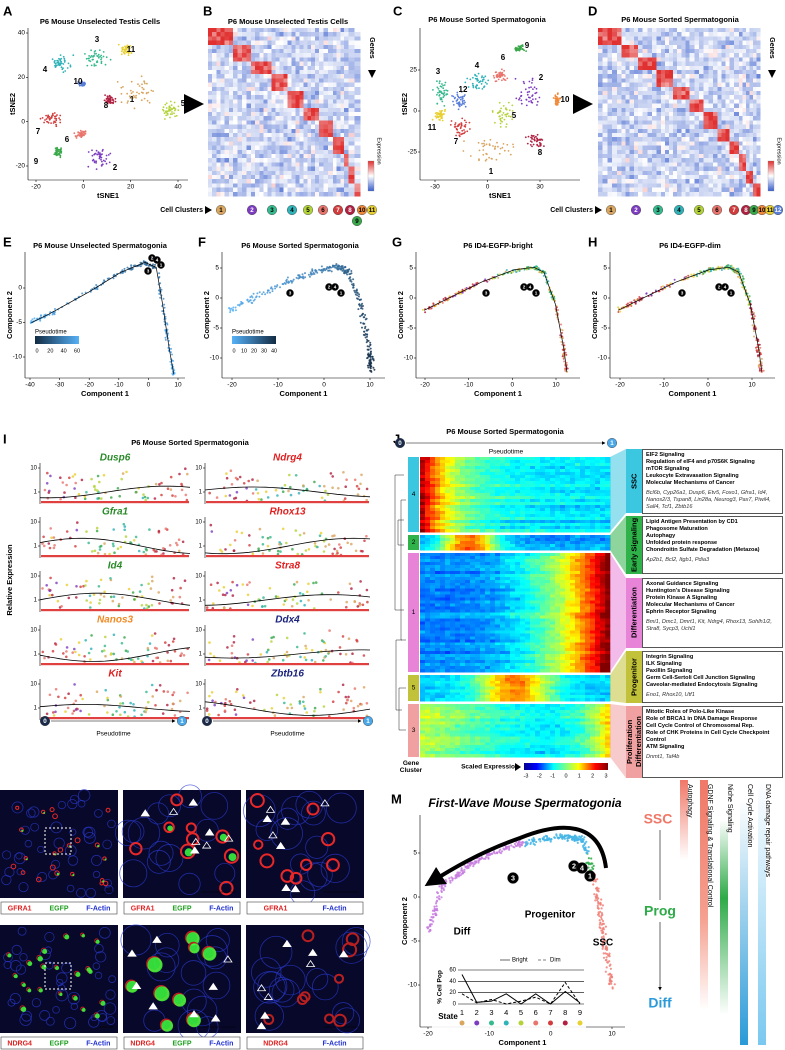 The width and height of the screenshot is (785, 1050). I want to click on cluster-label: 11, so click(432, 127).